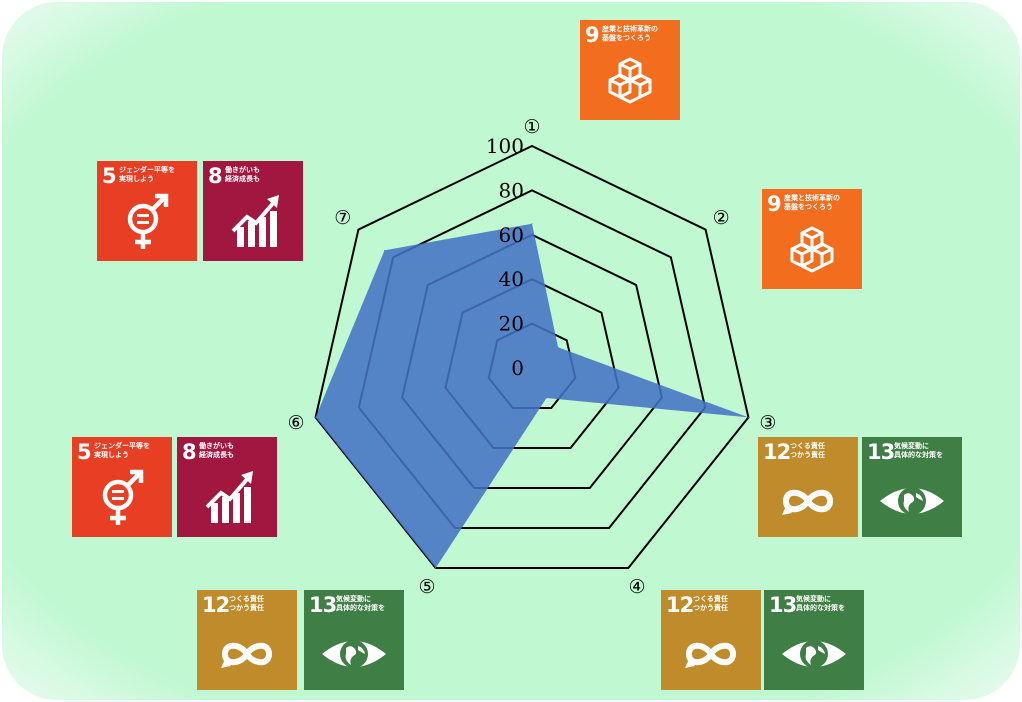 Image resolution: width=1022 pixels, height=702 pixels. I want to click on radial-tick-label: 80, so click(511, 190).